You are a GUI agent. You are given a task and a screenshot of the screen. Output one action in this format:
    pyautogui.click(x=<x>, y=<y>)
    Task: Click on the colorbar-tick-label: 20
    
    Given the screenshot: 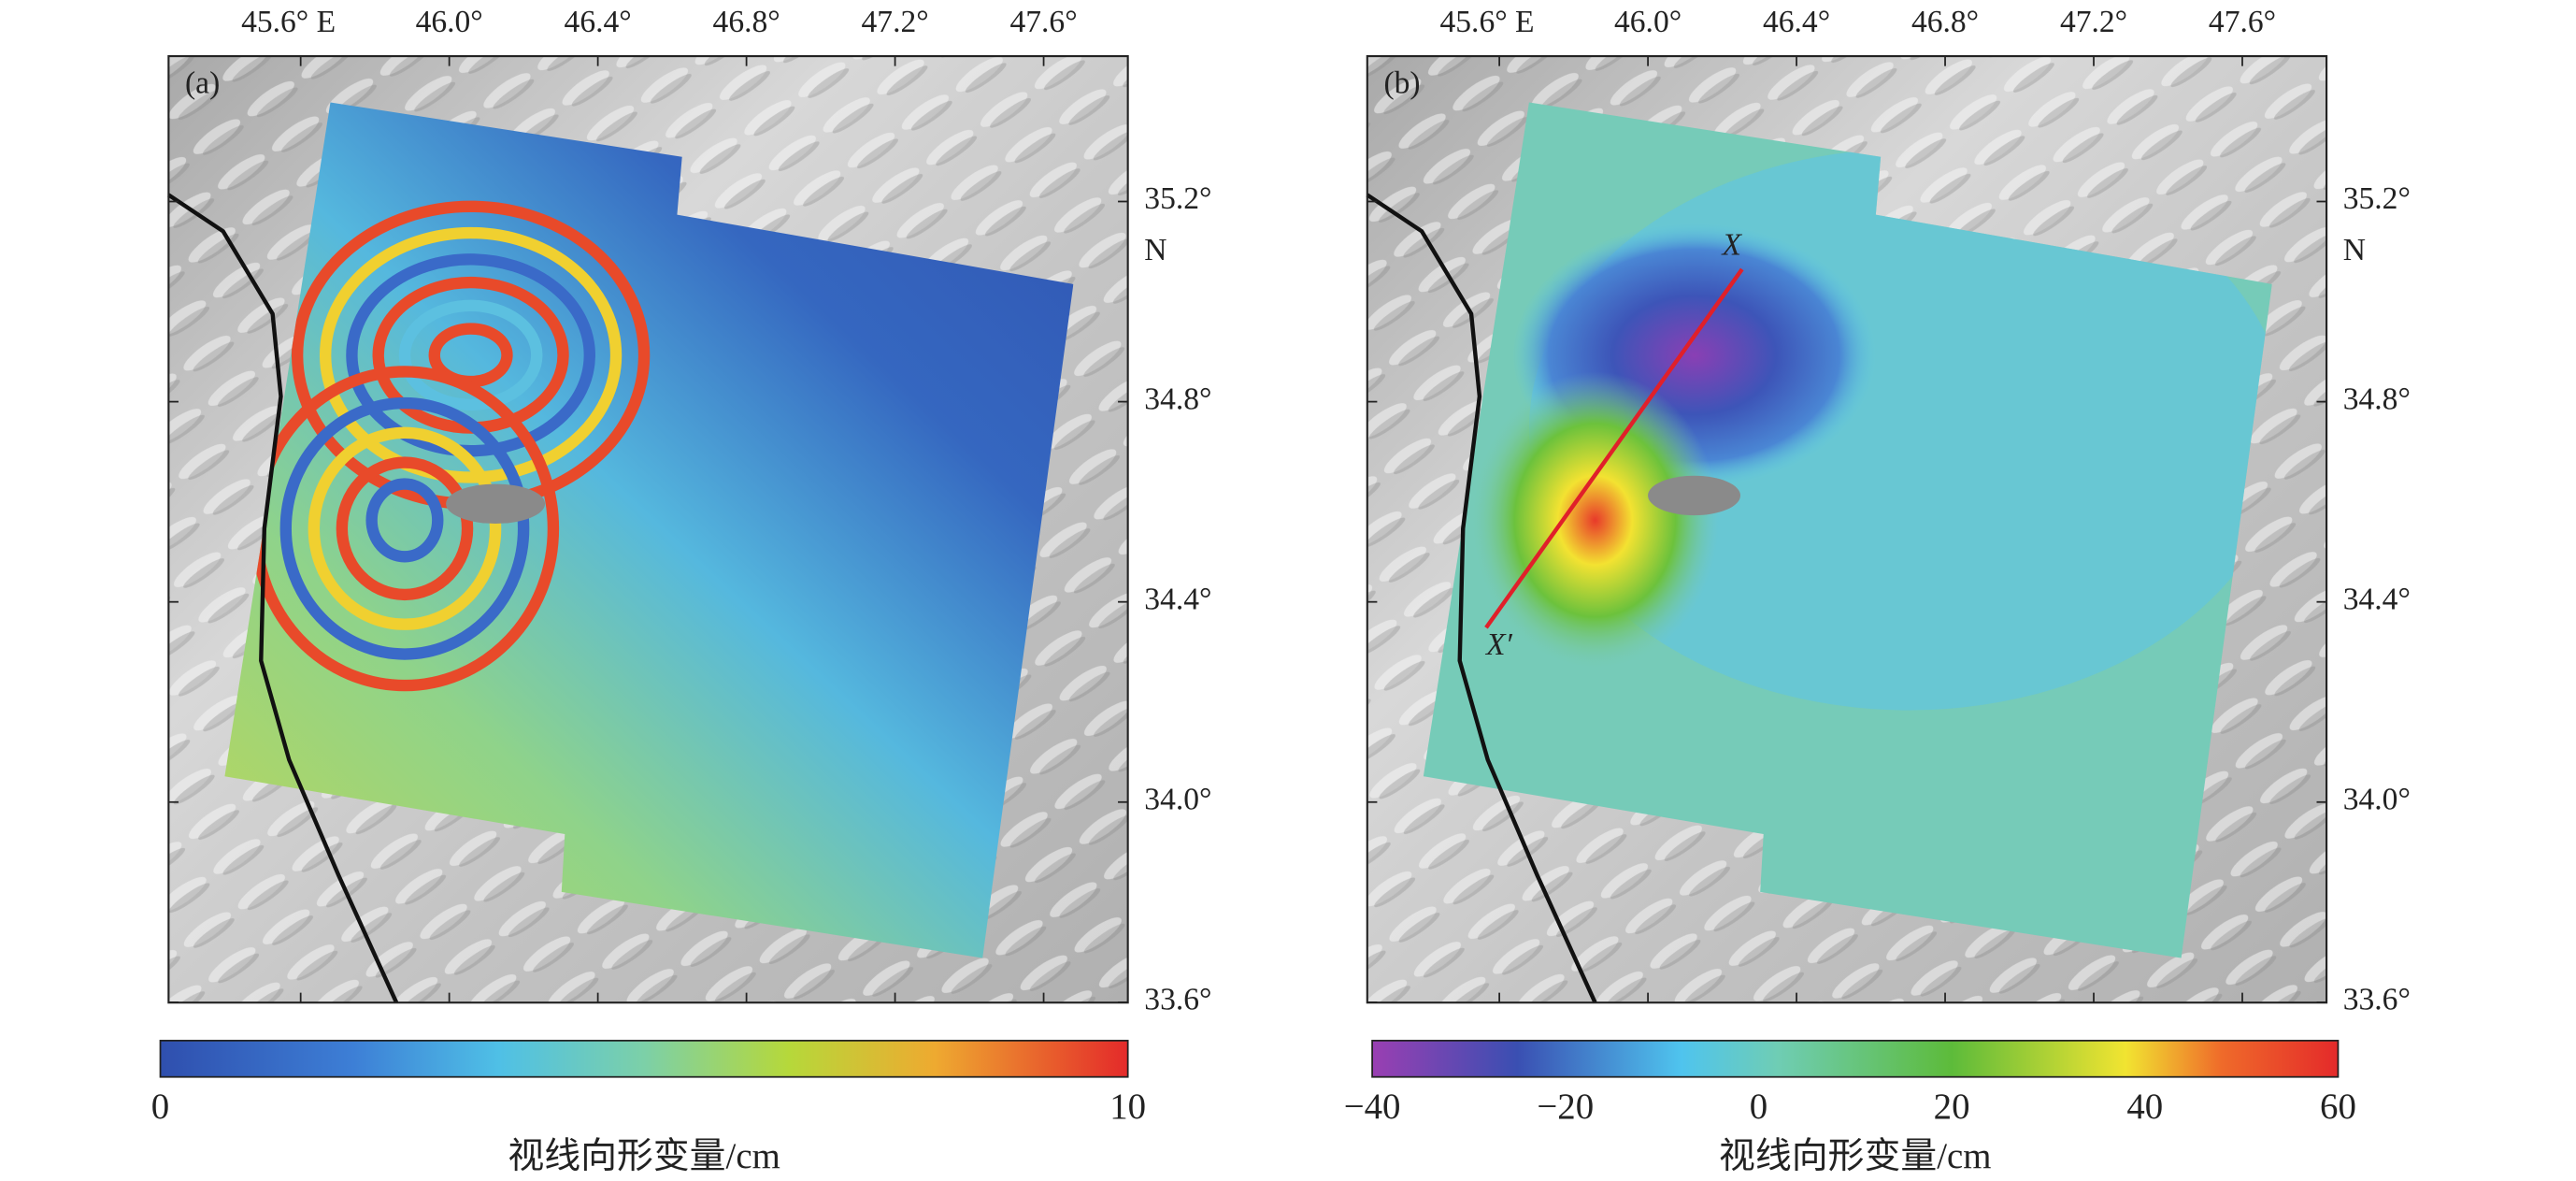 What is the action you would take?
    pyautogui.click(x=1952, y=1107)
    